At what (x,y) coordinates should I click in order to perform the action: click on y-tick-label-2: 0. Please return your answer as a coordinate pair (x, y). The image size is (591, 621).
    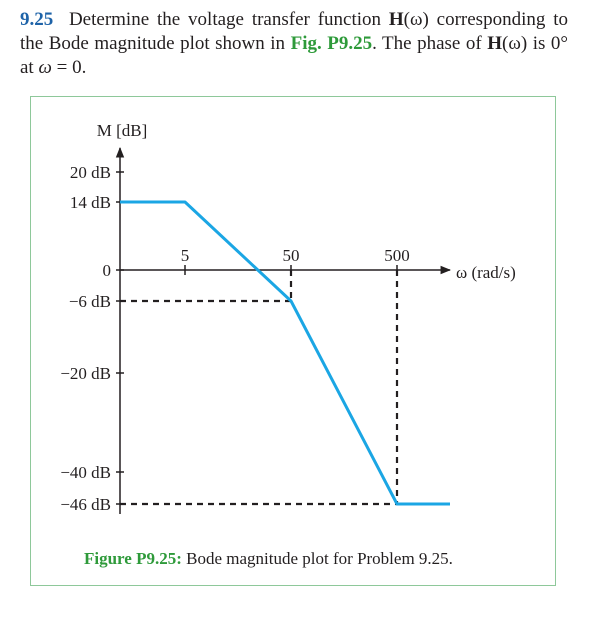
    Looking at the image, I should click on (107, 270).